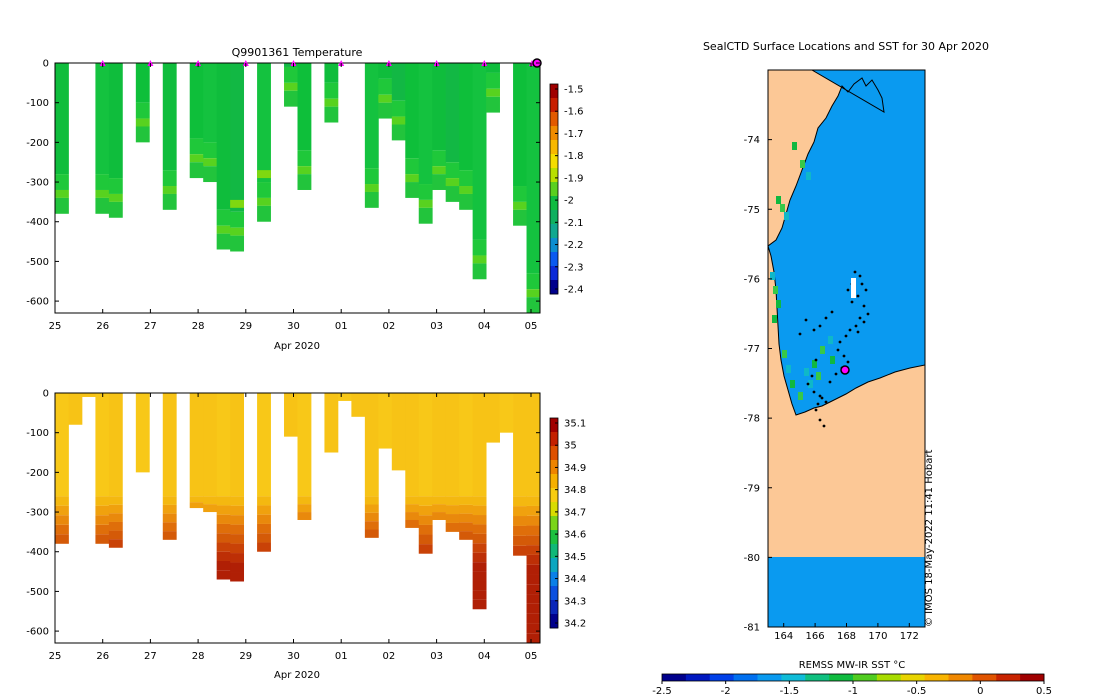 The image size is (1100, 700). What do you see at coordinates (341, 656) in the screenshot?
I see `salinity-xtick-label: 01` at bounding box center [341, 656].